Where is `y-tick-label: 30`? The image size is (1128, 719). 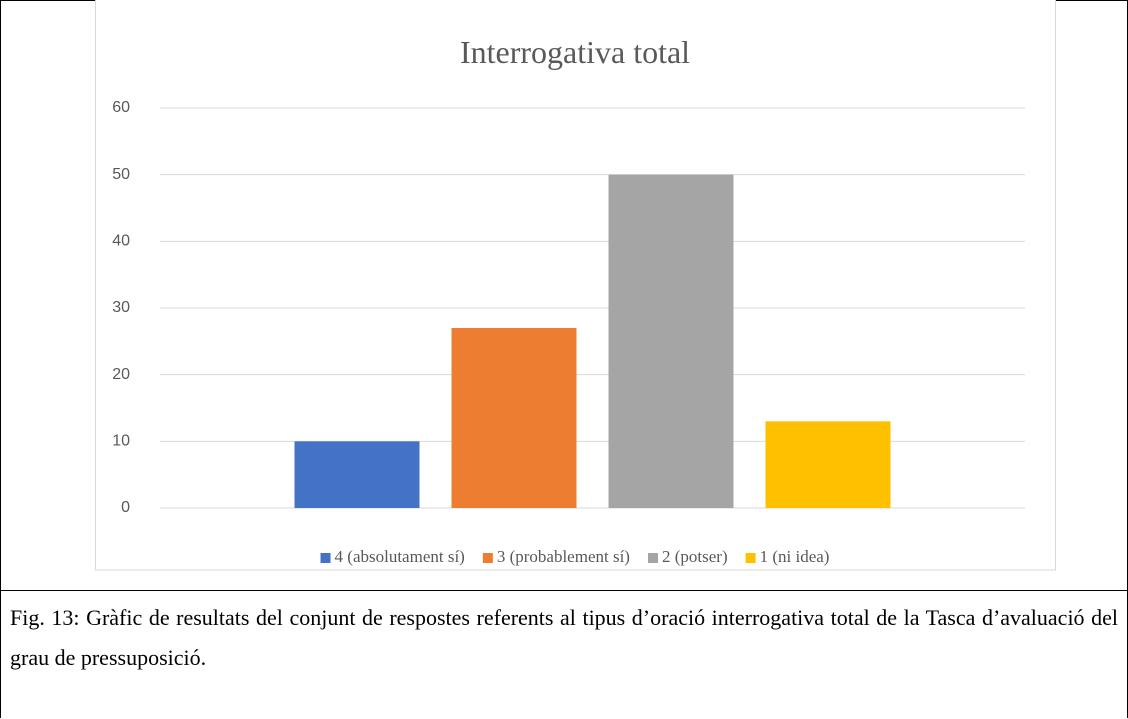 y-tick-label: 30 is located at coordinates (121, 307).